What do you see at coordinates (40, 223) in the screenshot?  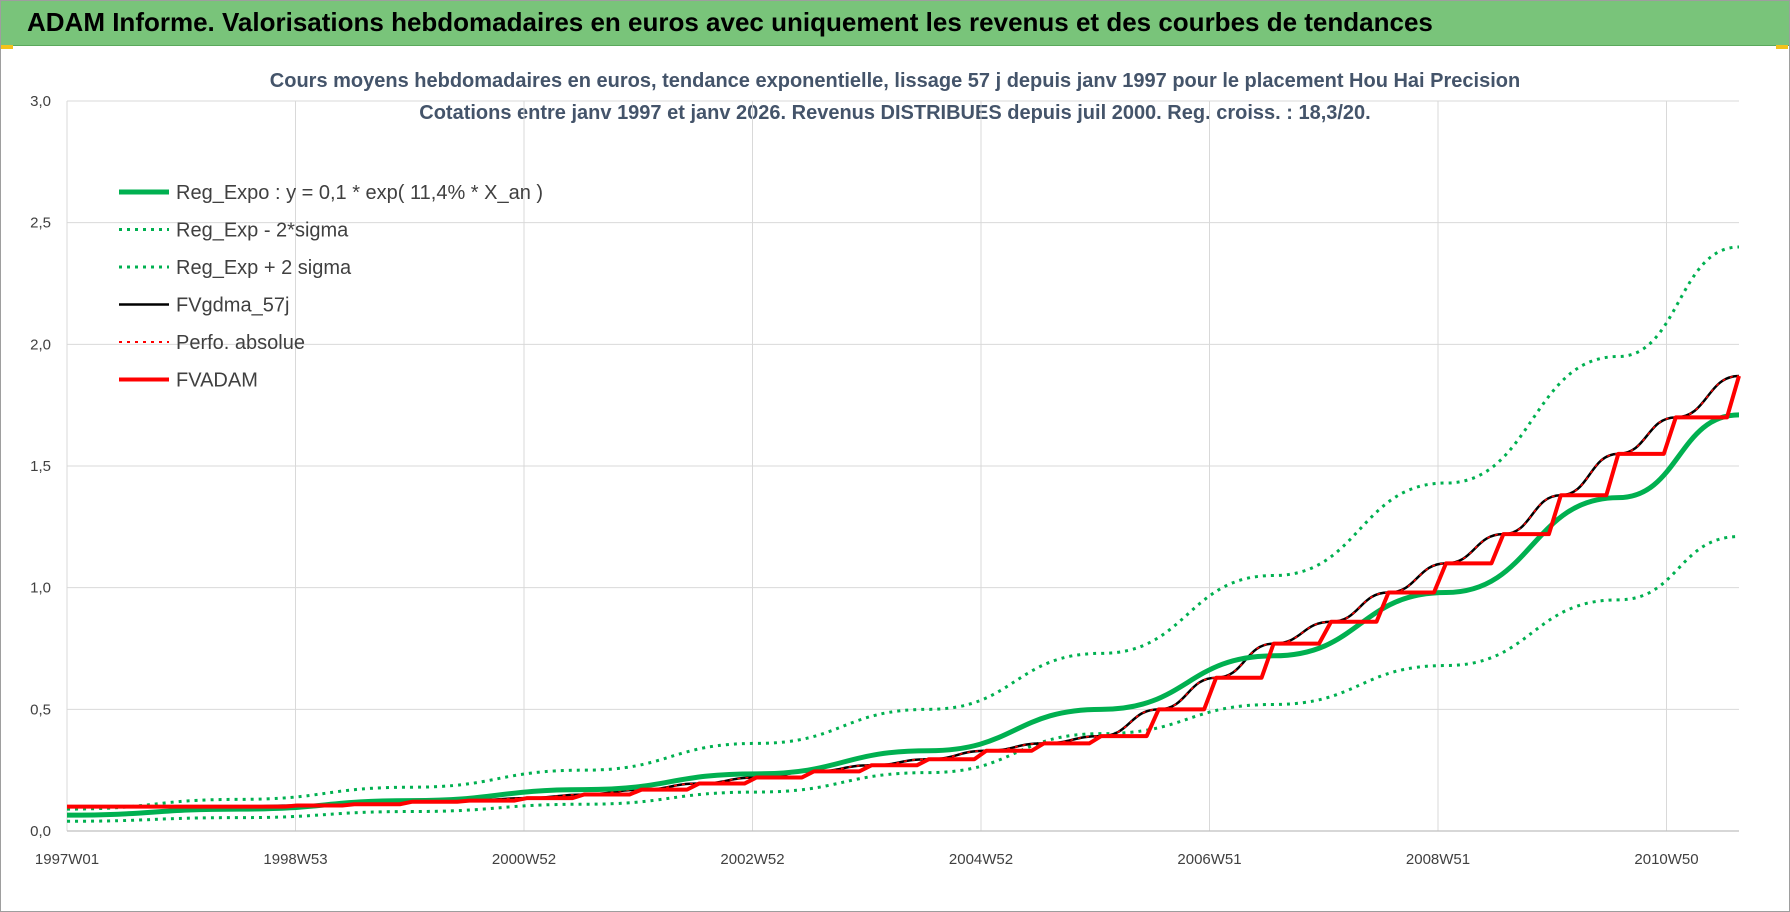 I see `y-tick-label: 2,5` at bounding box center [40, 223].